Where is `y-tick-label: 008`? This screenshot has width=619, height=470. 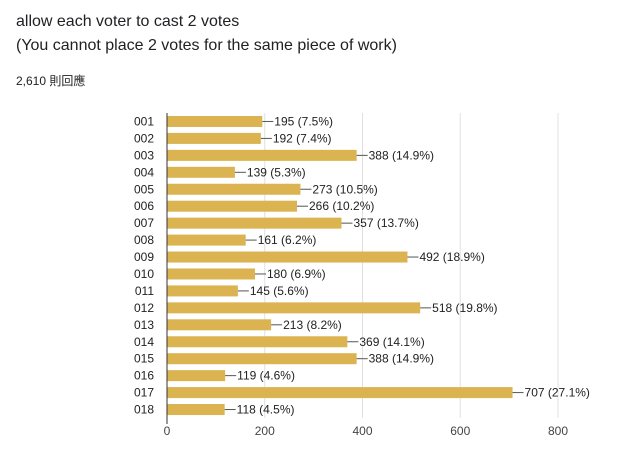 y-tick-label: 008 is located at coordinates (144, 240).